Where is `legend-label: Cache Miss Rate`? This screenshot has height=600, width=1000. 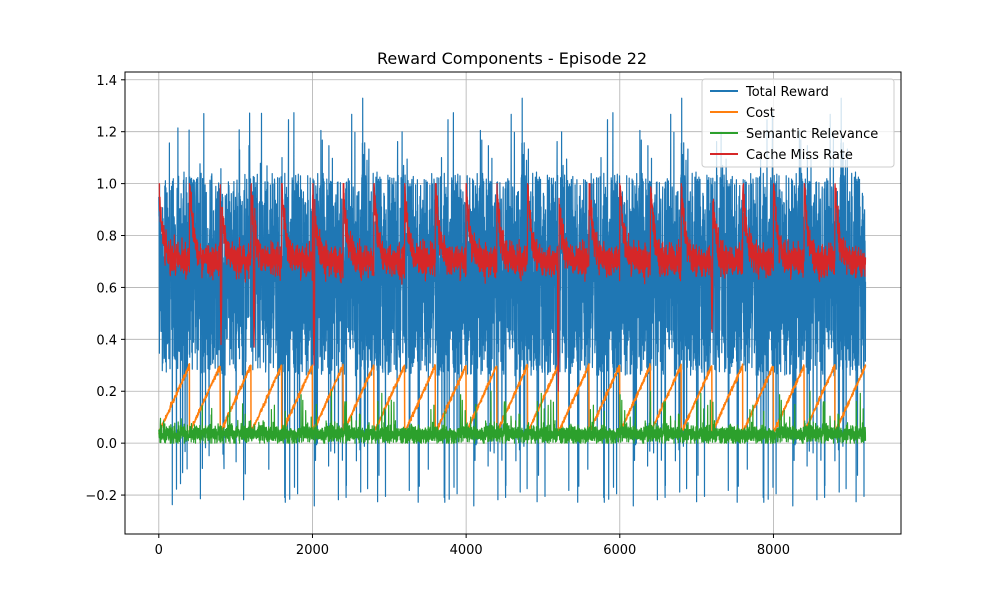
legend-label: Cache Miss Rate is located at coordinates (799, 155).